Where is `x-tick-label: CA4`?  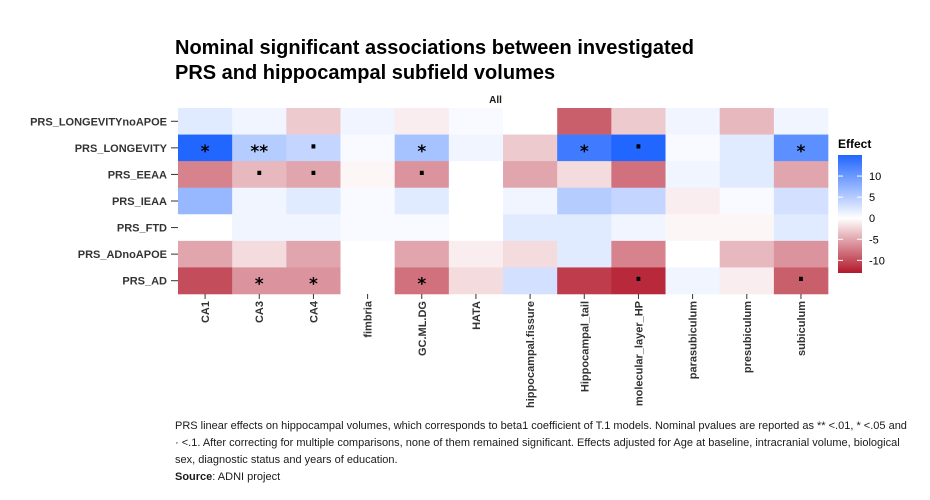 x-tick-label: CA4 is located at coordinates (314, 311).